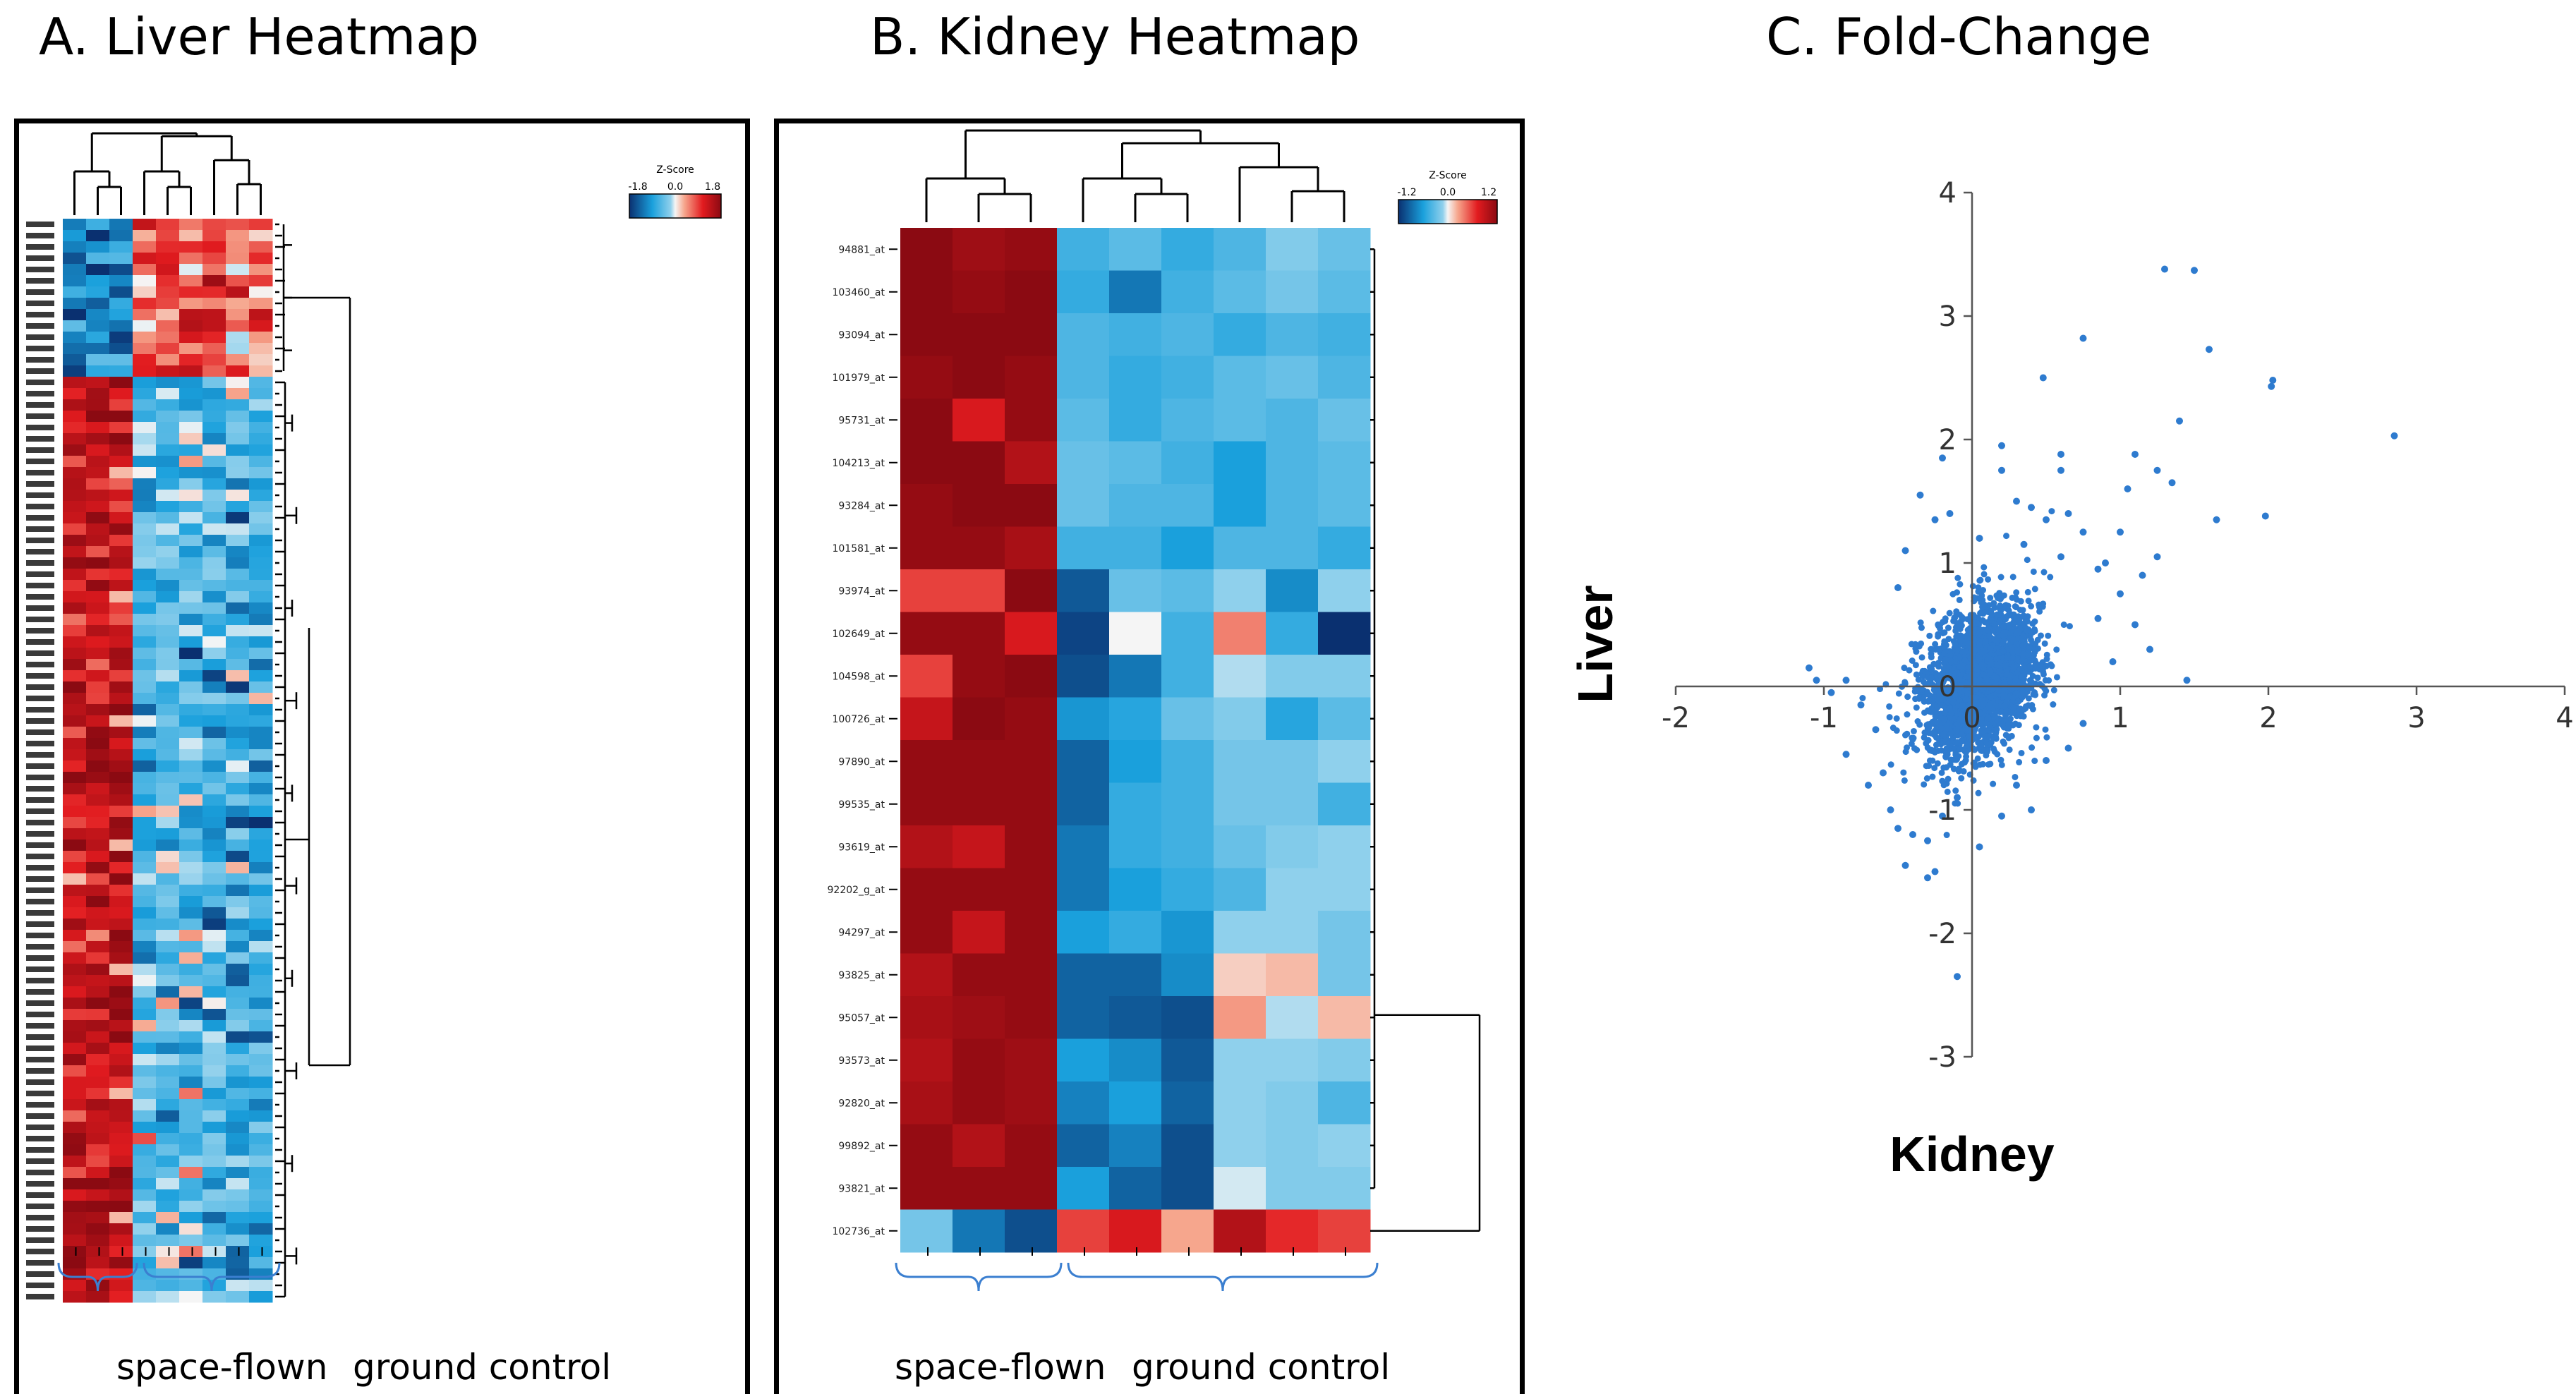  I want to click on row-probe-label: 103460_at, so click(858, 292).